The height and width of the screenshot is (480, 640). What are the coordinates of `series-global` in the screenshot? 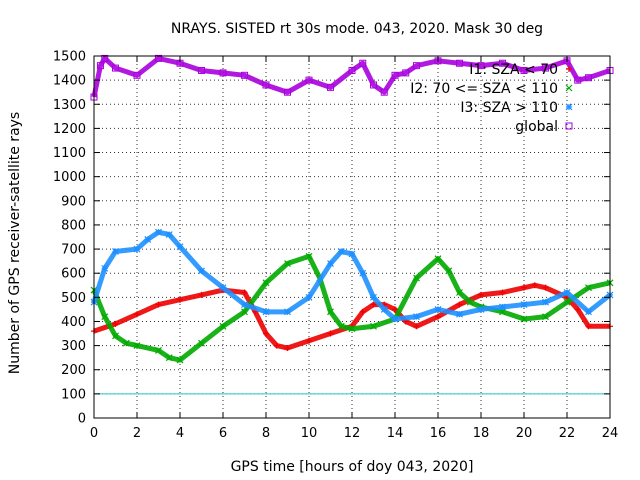 It's located at (352, 77).